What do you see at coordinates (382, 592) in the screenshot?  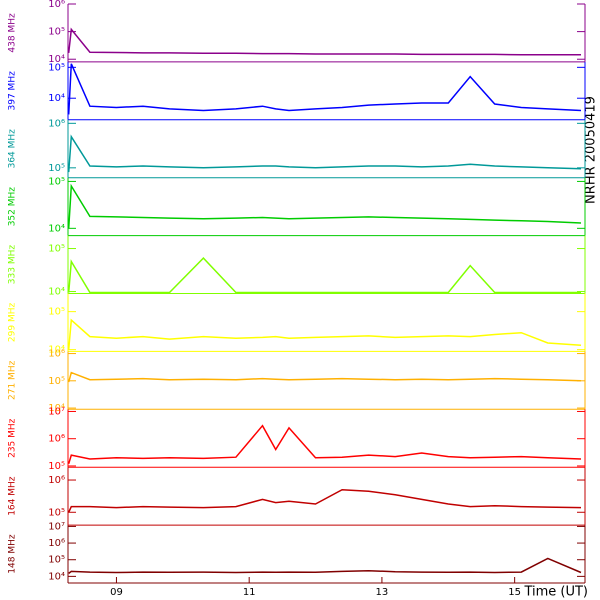 I see `x-tick-label: 13` at bounding box center [382, 592].